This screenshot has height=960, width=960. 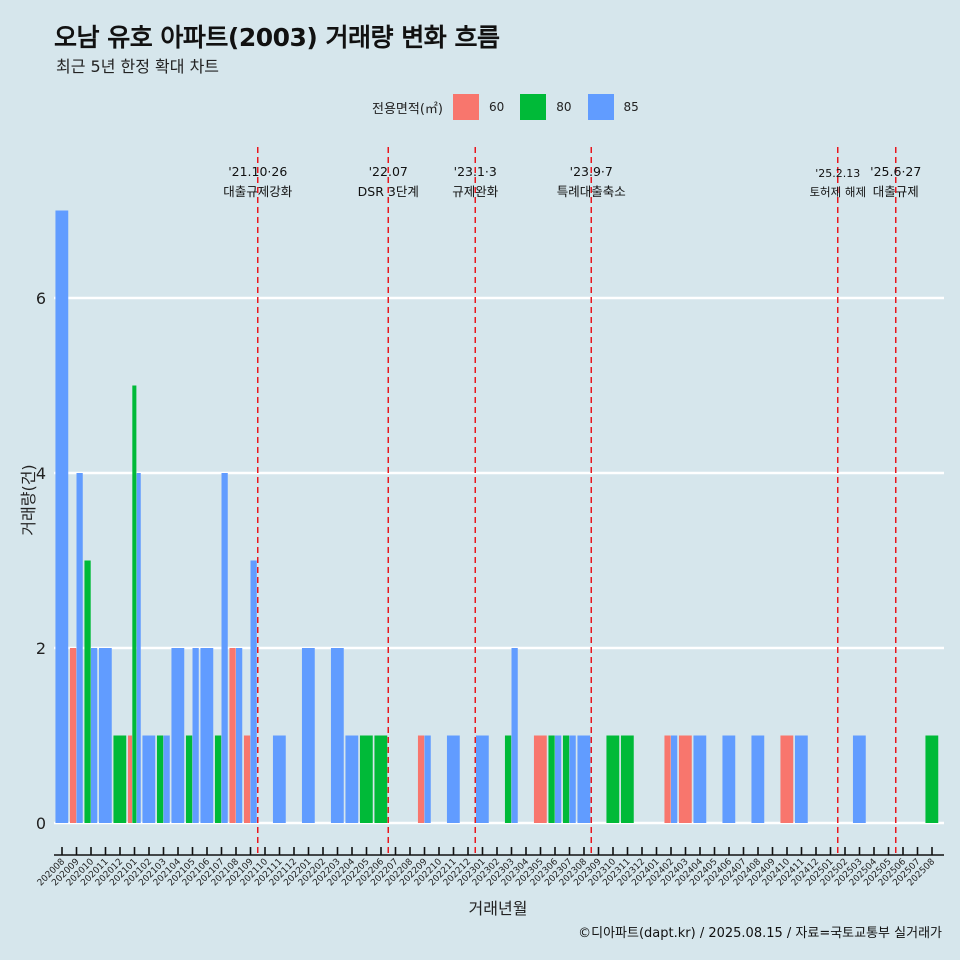 What do you see at coordinates (475, 171) in the screenshot?
I see `event-date-2: '23.1·3` at bounding box center [475, 171].